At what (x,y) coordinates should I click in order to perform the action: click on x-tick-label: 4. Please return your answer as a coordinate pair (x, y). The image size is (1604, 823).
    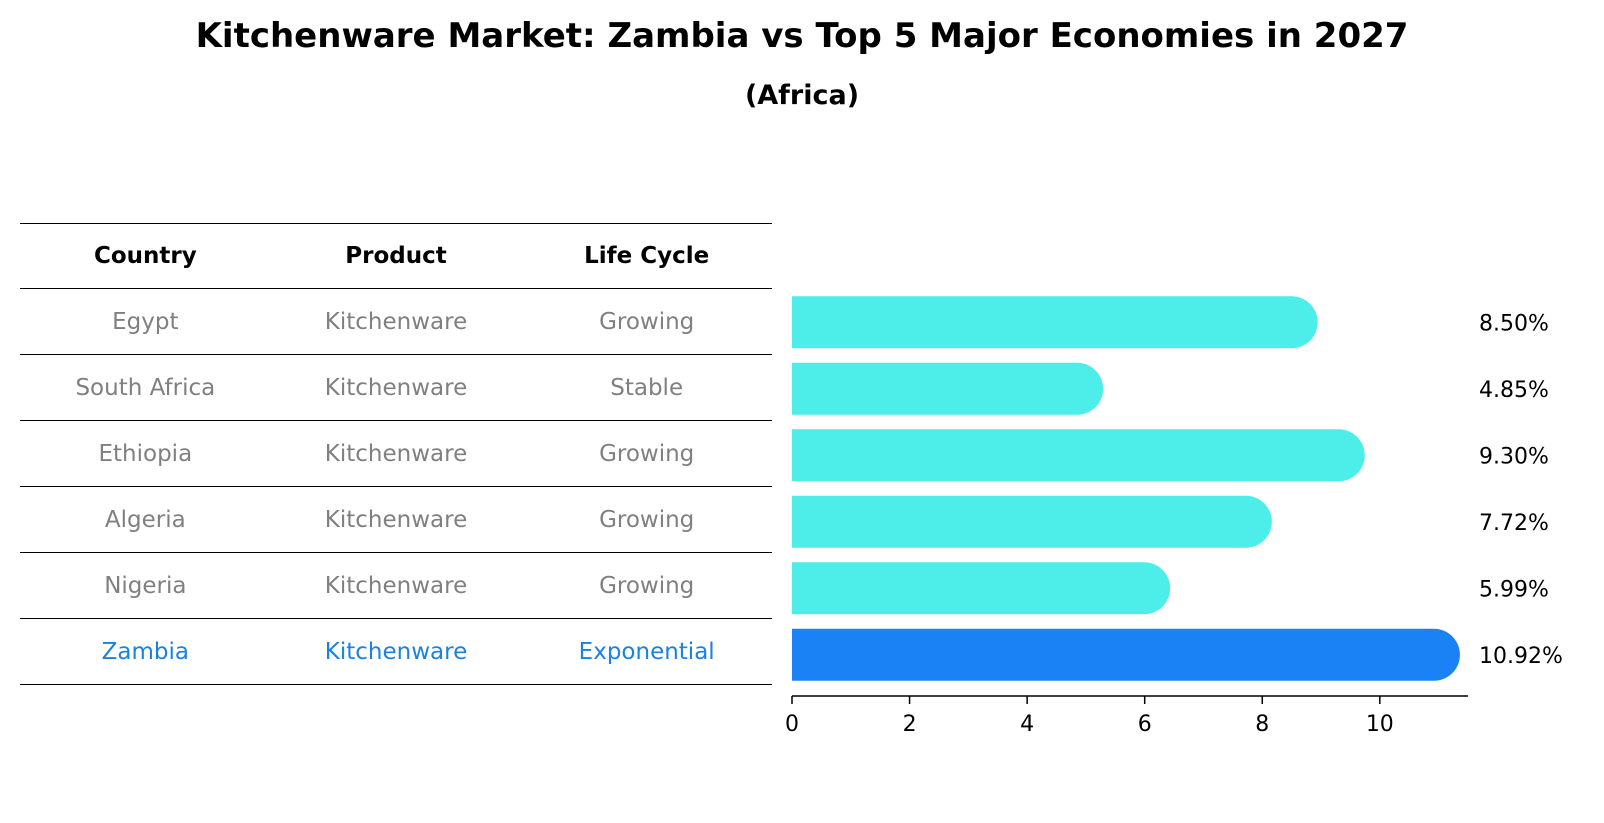
    Looking at the image, I should click on (1027, 724).